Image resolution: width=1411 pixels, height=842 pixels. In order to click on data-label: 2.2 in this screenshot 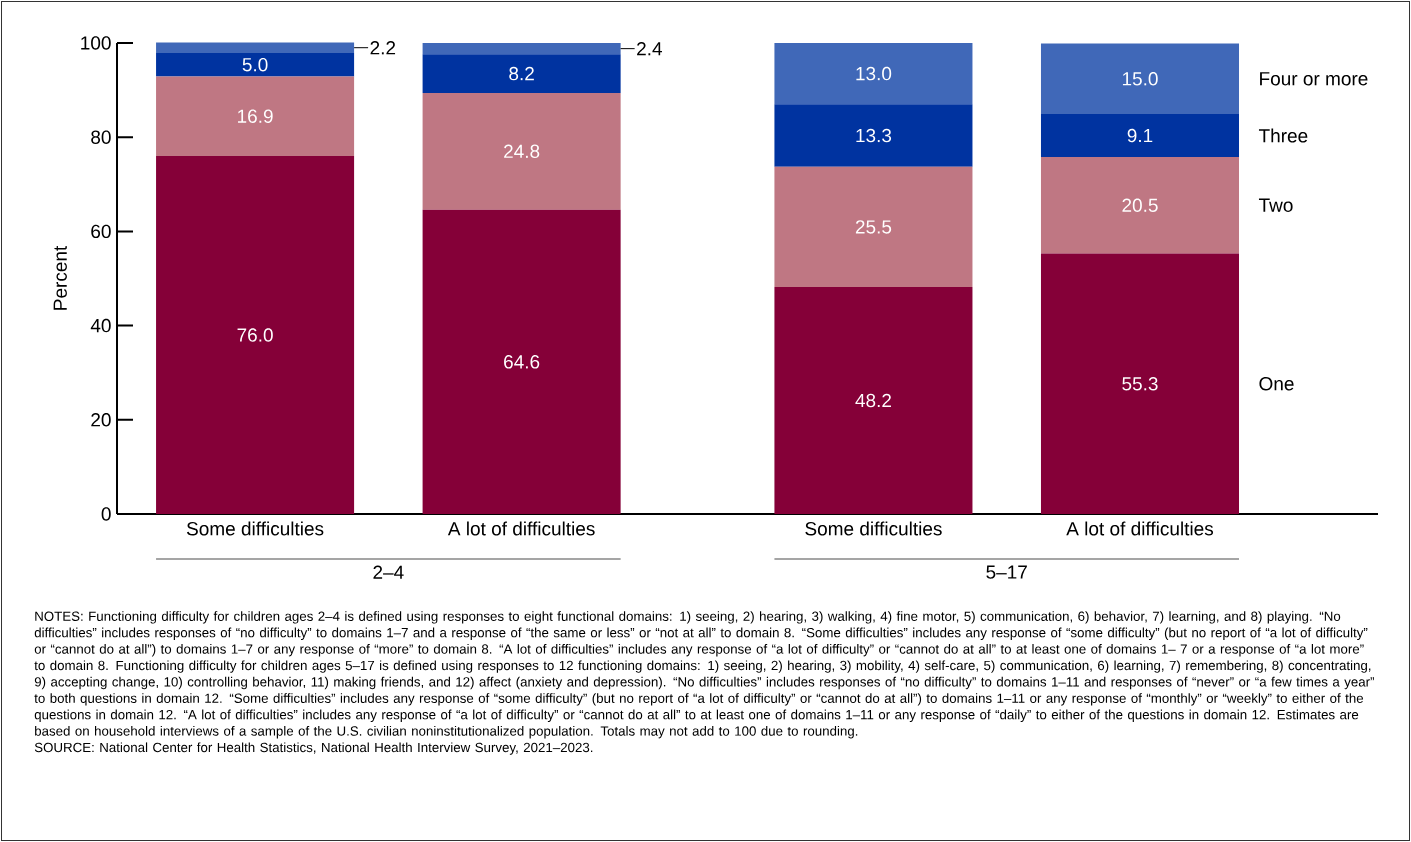, I will do `click(383, 48)`.